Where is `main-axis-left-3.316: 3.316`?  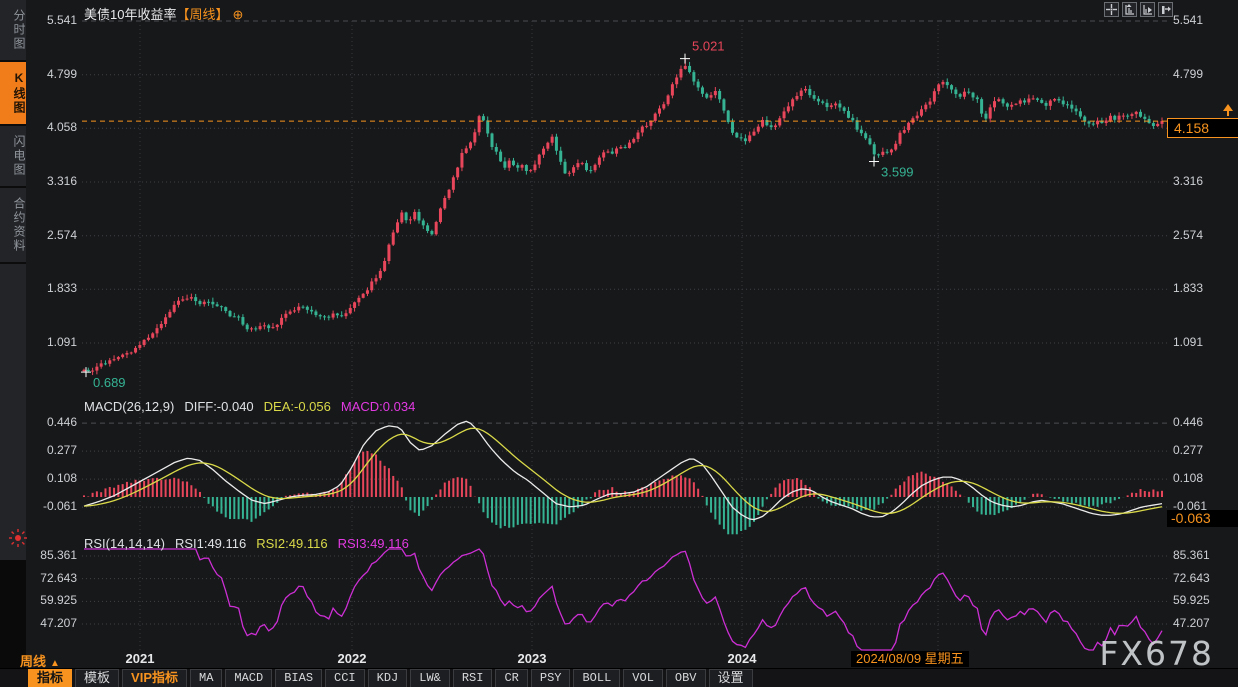 main-axis-left-3.316: 3.316 is located at coordinates (61, 181).